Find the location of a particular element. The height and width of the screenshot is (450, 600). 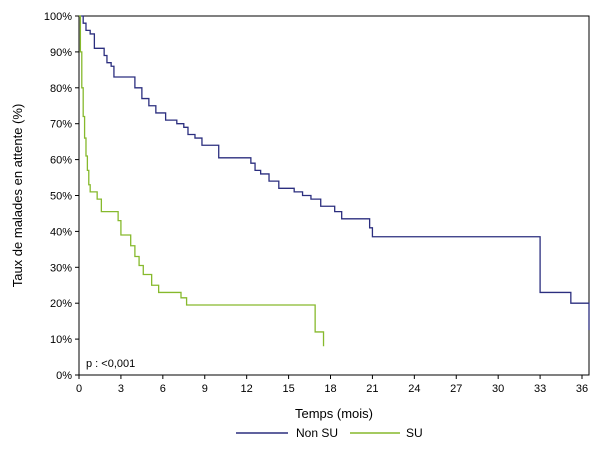

x-tick-label: 21 is located at coordinates (372, 389).